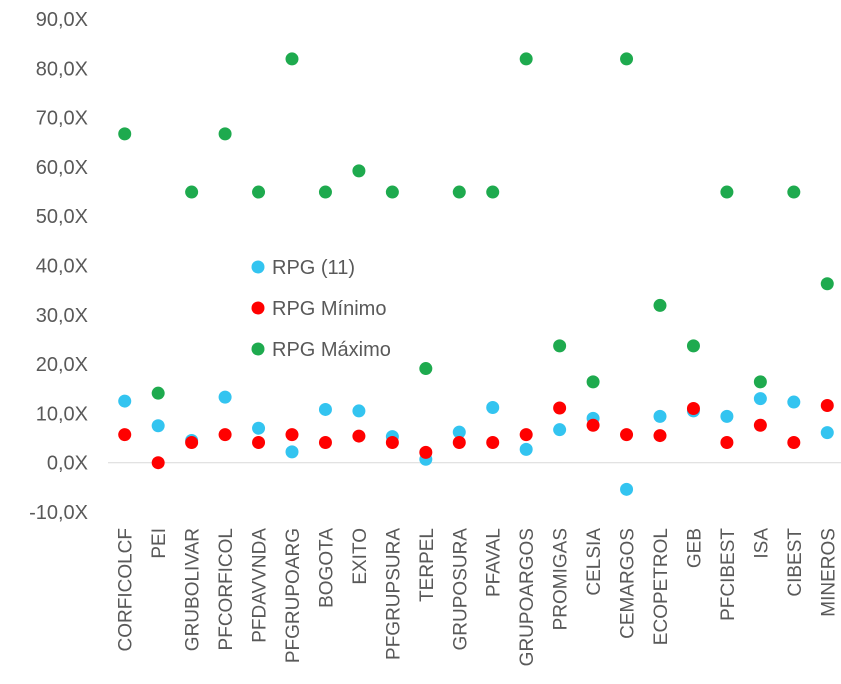 The width and height of the screenshot is (841, 684). Describe the element at coordinates (62, 69) in the screenshot. I see `y-tick-label: 80,0X` at that location.